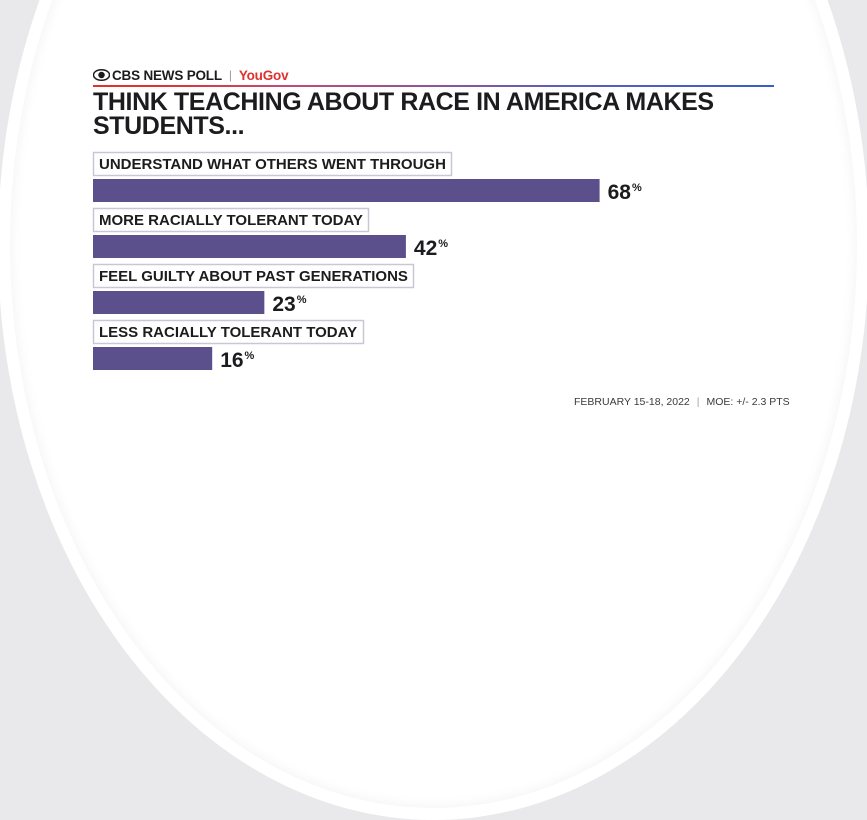 This screenshot has width=867, height=820. I want to click on category-label: LESS RACIALLY TOLERANT TODAY, so click(228, 332).